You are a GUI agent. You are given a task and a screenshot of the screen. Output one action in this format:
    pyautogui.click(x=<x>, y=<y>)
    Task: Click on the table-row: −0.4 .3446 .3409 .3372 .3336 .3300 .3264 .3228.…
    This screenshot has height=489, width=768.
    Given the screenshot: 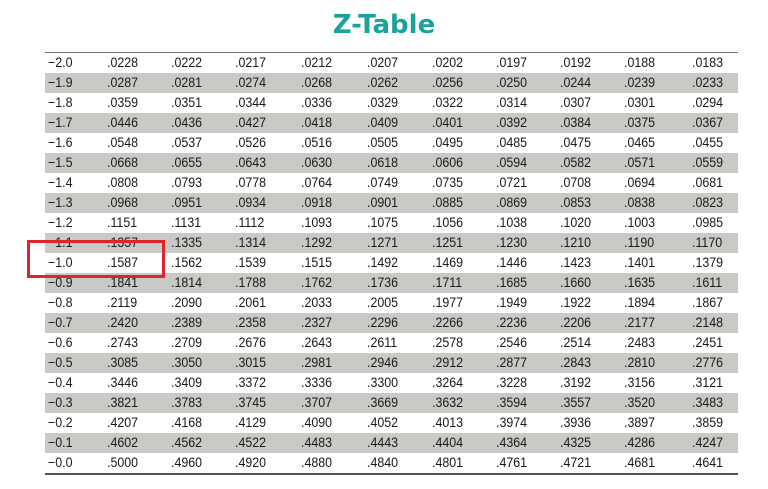 What is the action you would take?
    pyautogui.click(x=391, y=383)
    